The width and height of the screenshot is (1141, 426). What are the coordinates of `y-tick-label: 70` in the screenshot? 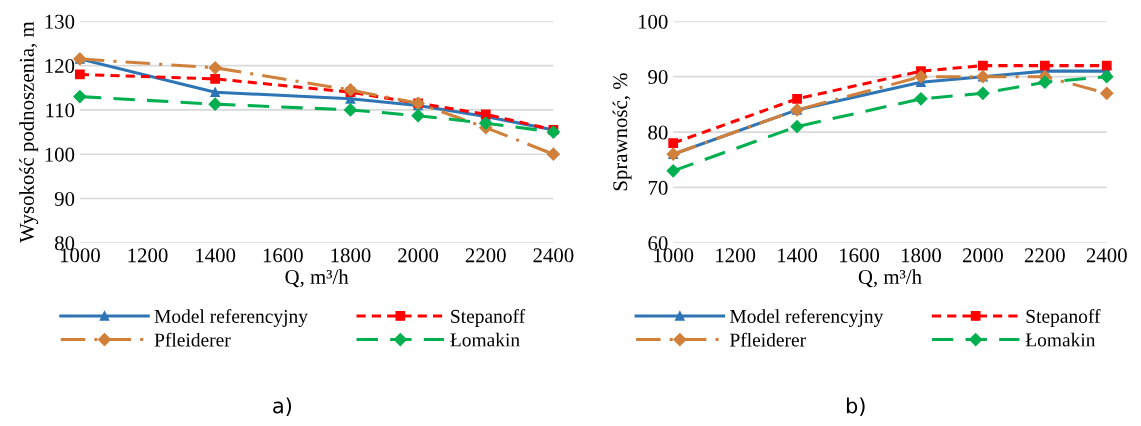 It's located at (658, 187).